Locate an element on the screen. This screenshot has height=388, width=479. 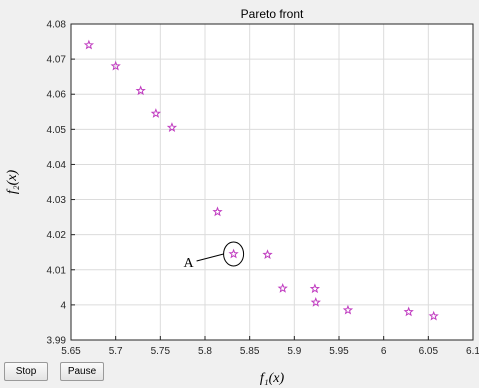
annotation-label: A is located at coordinates (189, 263).